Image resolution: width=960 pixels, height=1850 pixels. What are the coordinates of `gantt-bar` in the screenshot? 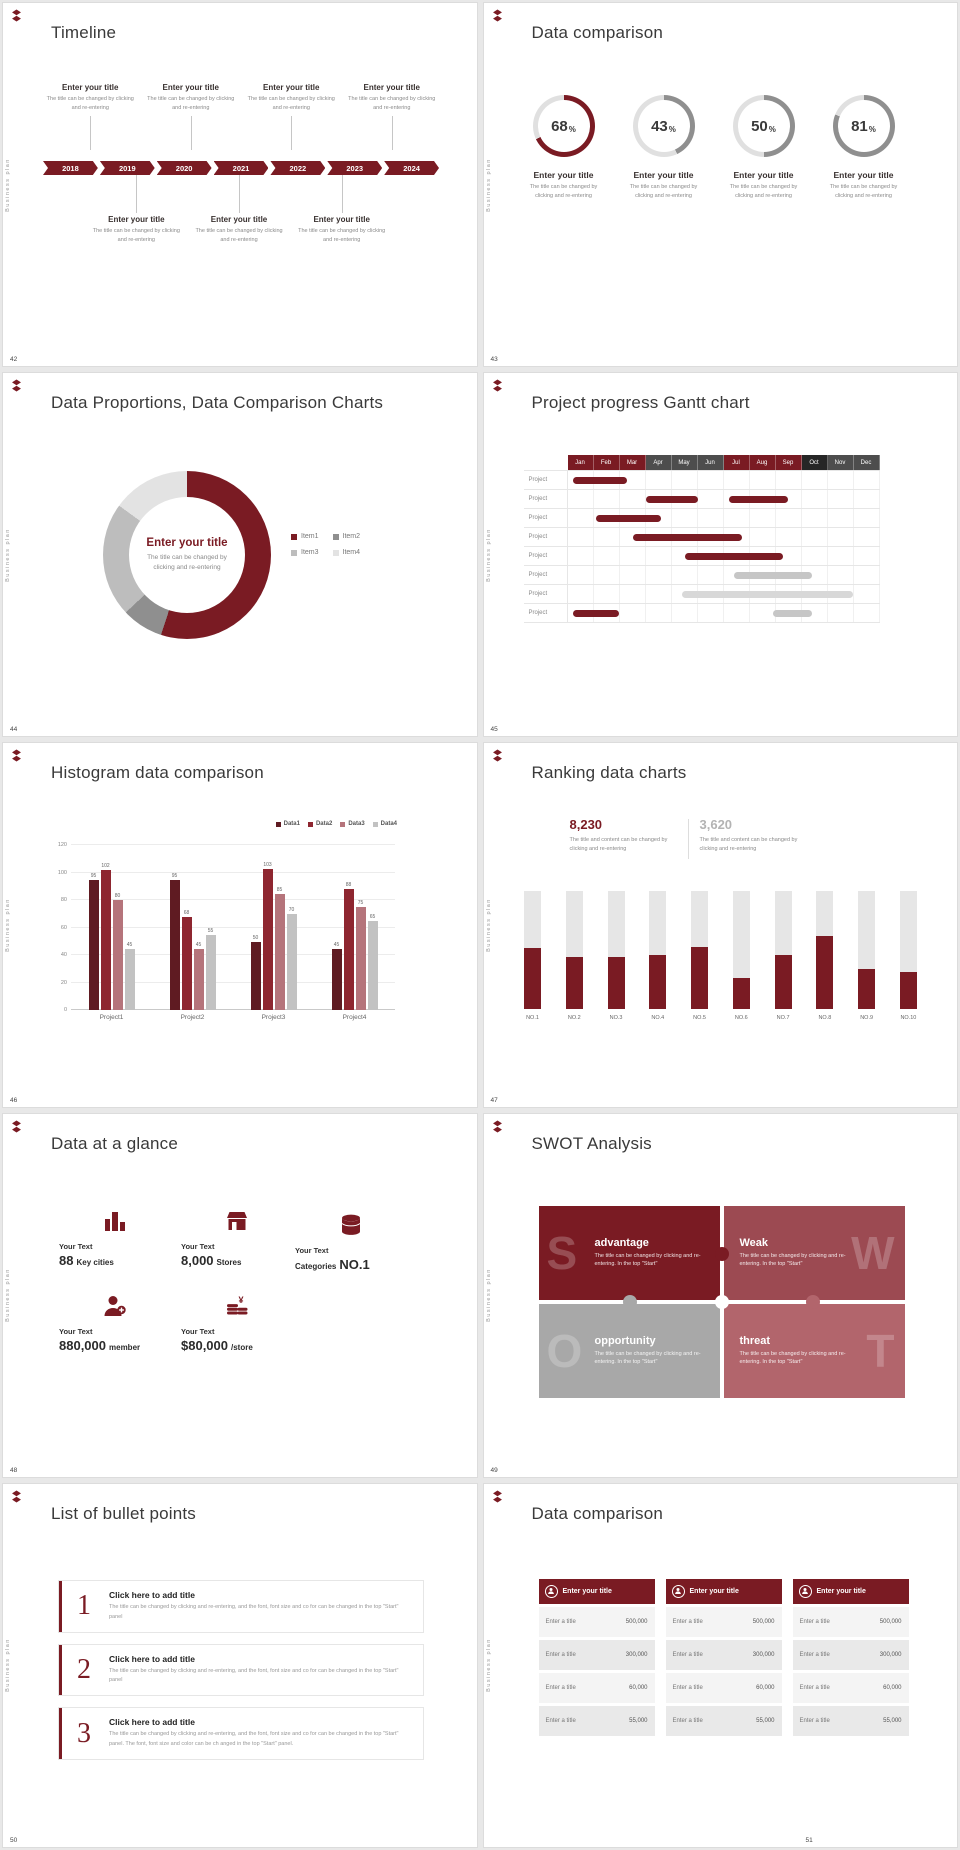 It's located at (629, 519).